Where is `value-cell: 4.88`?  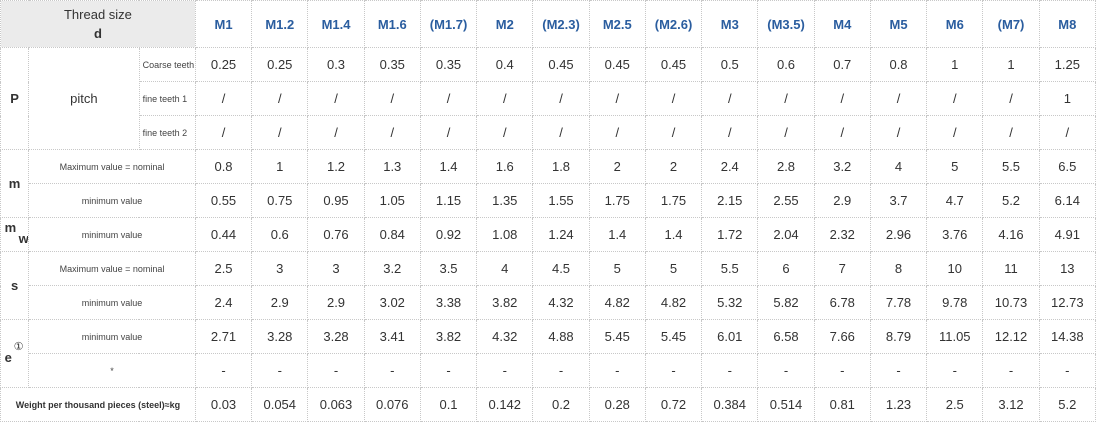
value-cell: 4.88 is located at coordinates (561, 336).